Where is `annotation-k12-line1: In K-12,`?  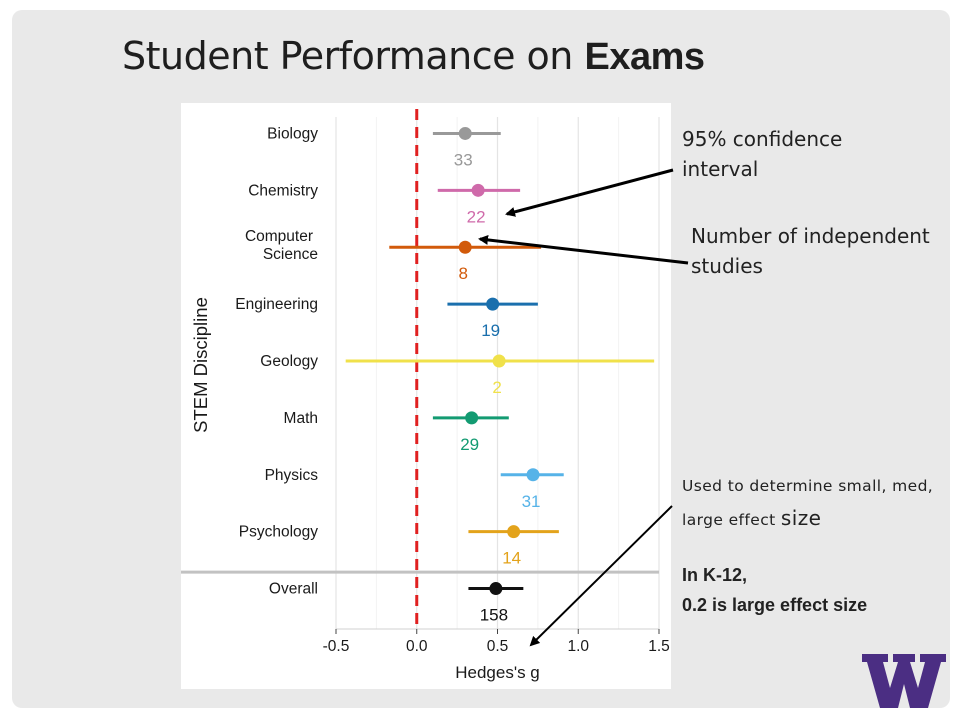 annotation-k12-line1: In K-12, is located at coordinates (715, 575).